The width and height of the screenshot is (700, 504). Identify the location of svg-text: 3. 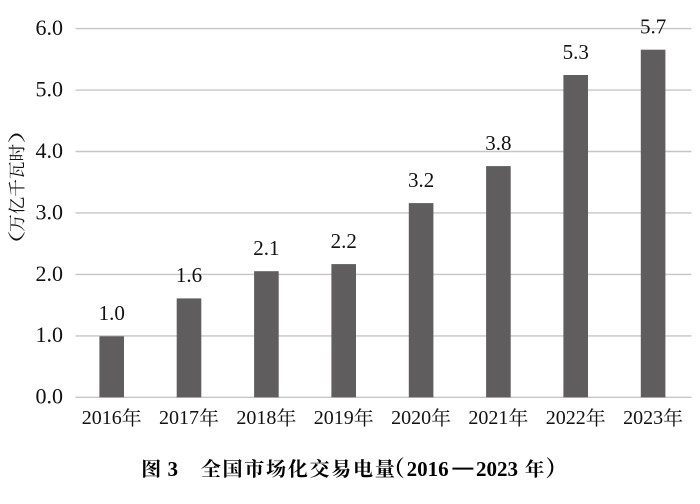
(173, 469).